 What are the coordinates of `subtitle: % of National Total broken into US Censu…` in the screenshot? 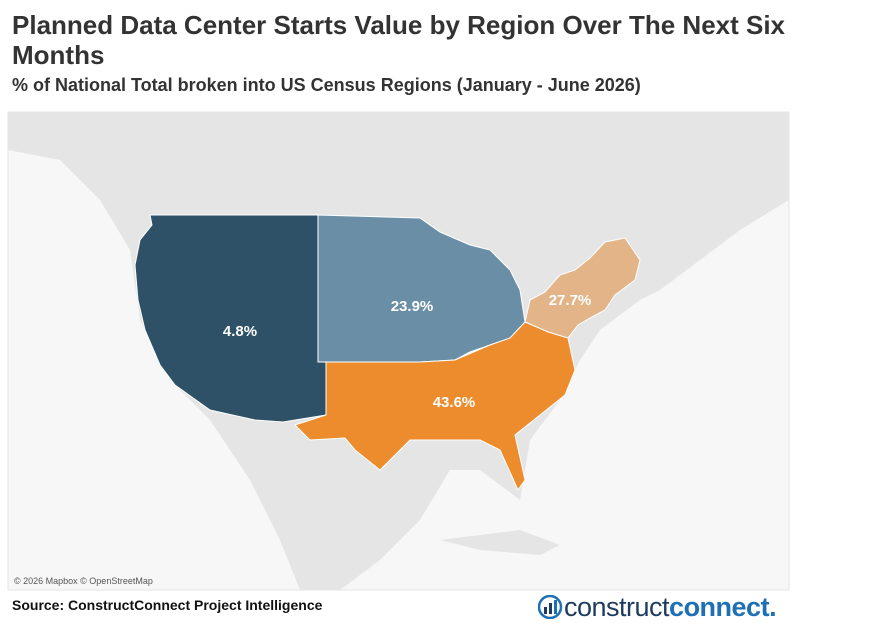 It's located at (326, 85).